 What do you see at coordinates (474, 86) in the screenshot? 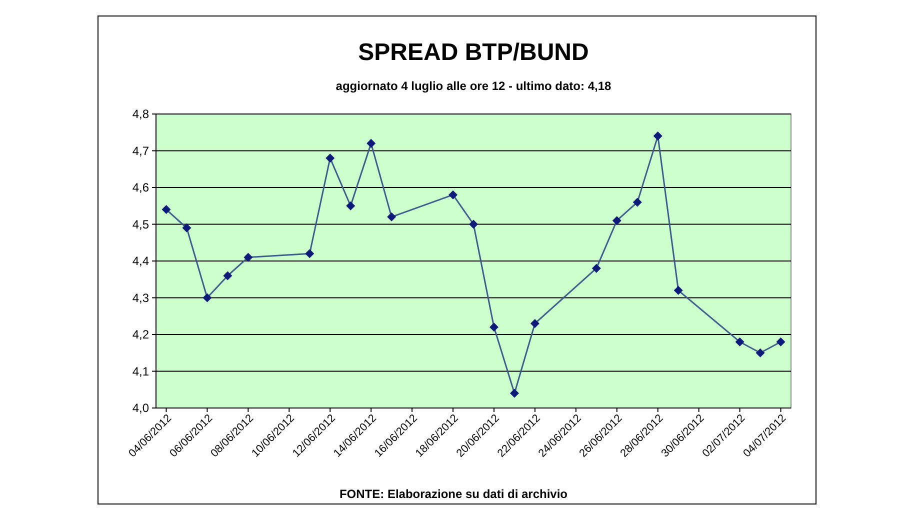
I see `chart-subtitle: aggiornato 4 luglio alle ore 12 - ultimo dato: 4,18` at bounding box center [474, 86].